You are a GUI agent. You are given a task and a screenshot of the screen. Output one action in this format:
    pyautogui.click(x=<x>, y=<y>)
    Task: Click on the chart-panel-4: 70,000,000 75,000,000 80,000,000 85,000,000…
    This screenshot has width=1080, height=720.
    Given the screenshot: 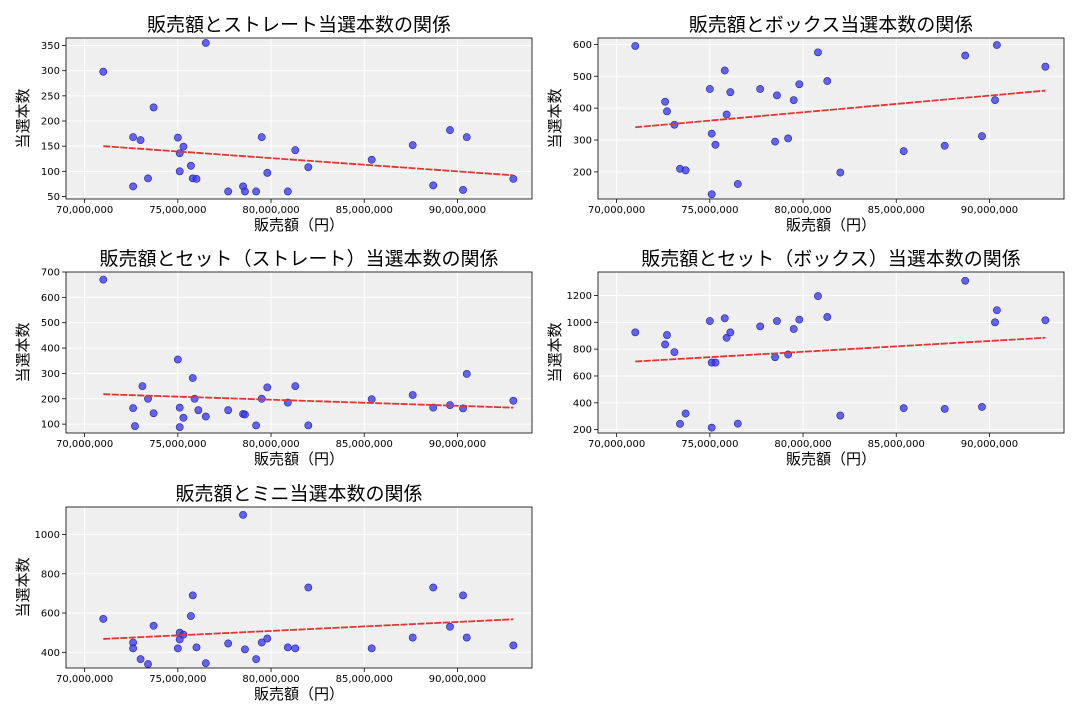 What is the action you would take?
    pyautogui.click(x=805, y=358)
    